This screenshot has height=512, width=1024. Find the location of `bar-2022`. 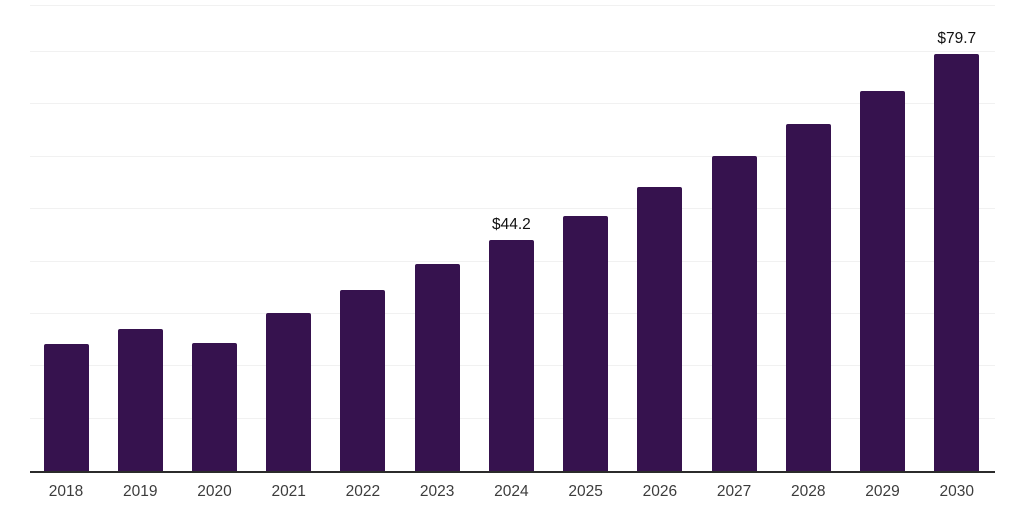

bar-2022 is located at coordinates (363, 380).